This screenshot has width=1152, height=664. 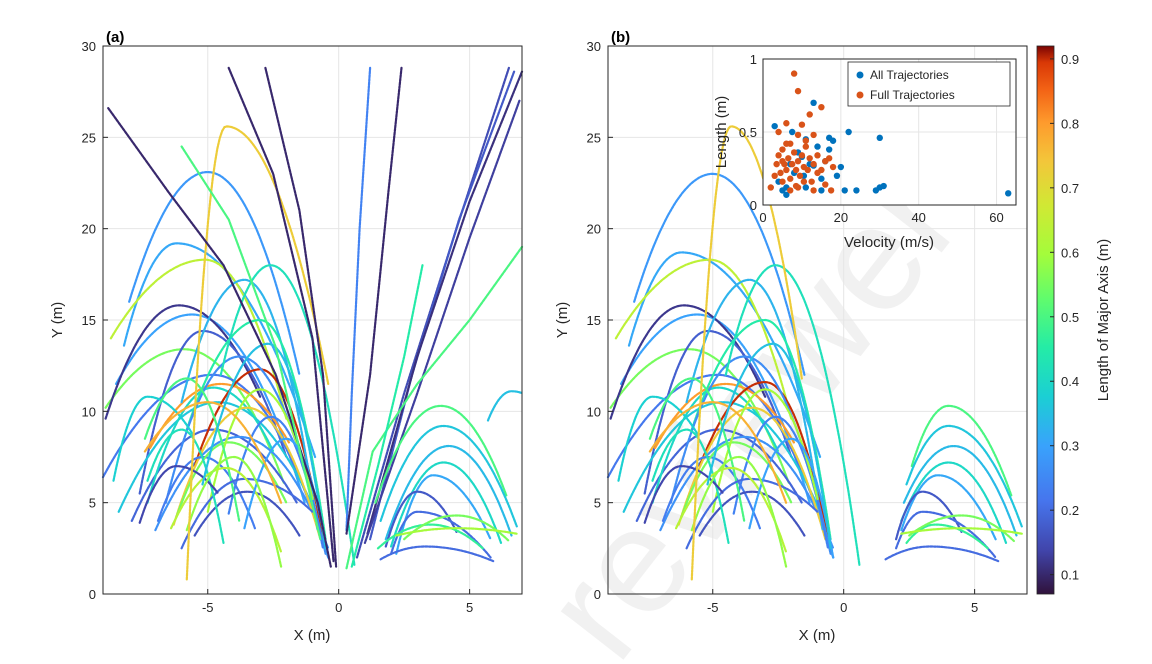 I want to click on panel-a-ytick-label: 15, so click(x=89, y=320).